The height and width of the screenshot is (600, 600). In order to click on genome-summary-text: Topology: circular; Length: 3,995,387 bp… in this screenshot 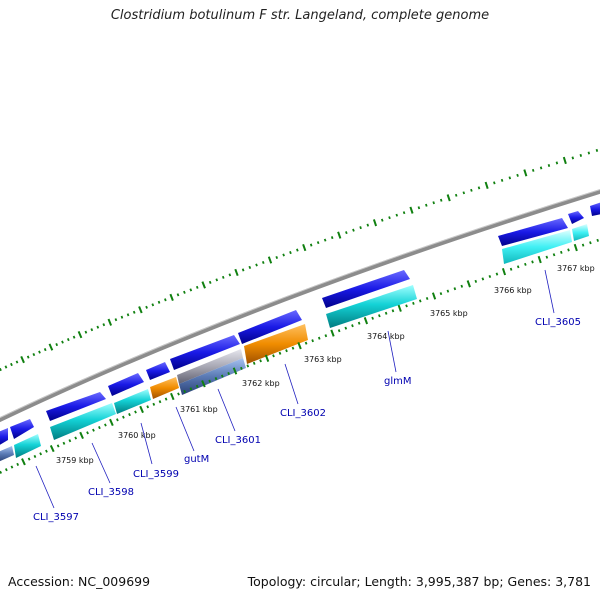, I will do `click(419, 581)`.